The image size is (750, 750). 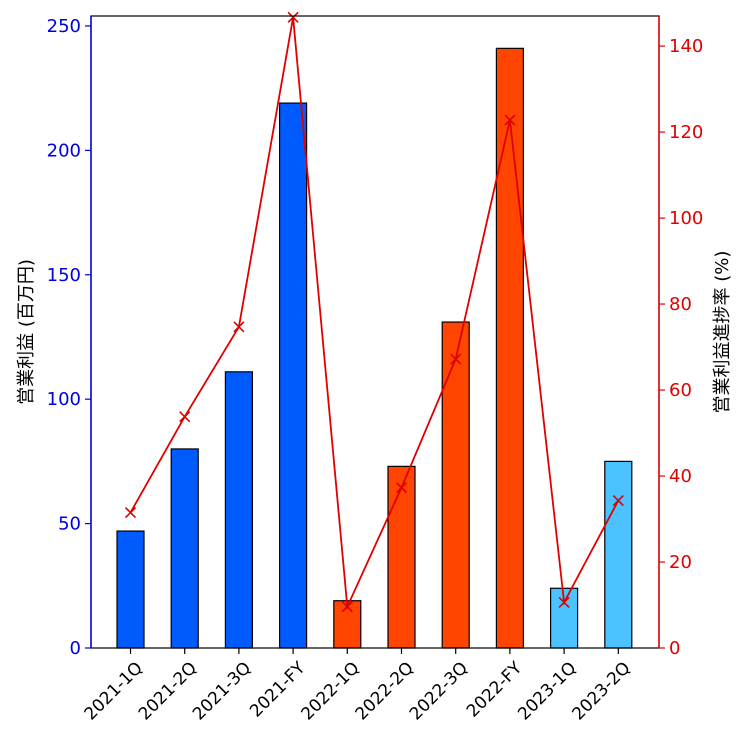 What do you see at coordinates (168, 691) in the screenshot?
I see `x-tick-label: 2021-2Q` at bounding box center [168, 691].